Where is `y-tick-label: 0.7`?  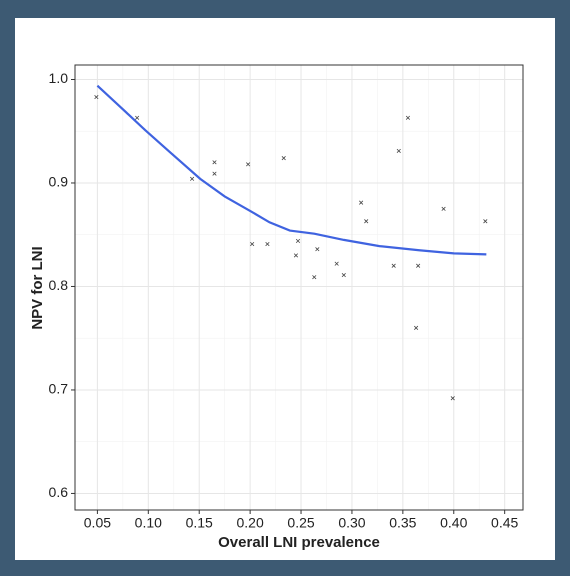 y-tick-label: 0.7 is located at coordinates (59, 389).